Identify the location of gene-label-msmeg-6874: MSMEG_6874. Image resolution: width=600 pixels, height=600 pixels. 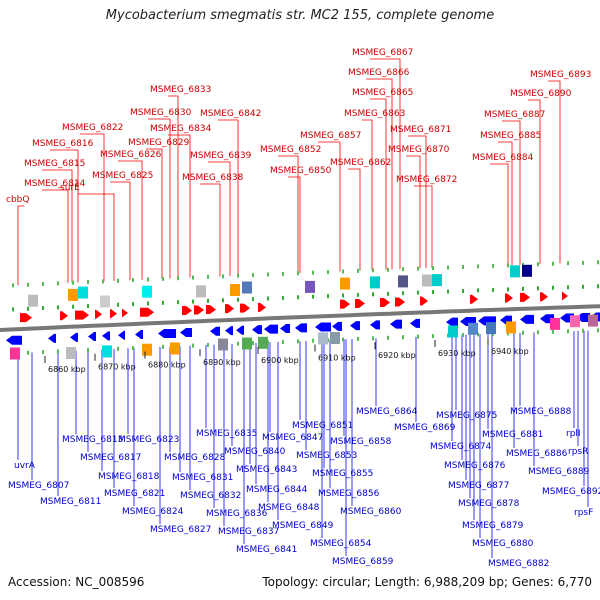
(461, 447).